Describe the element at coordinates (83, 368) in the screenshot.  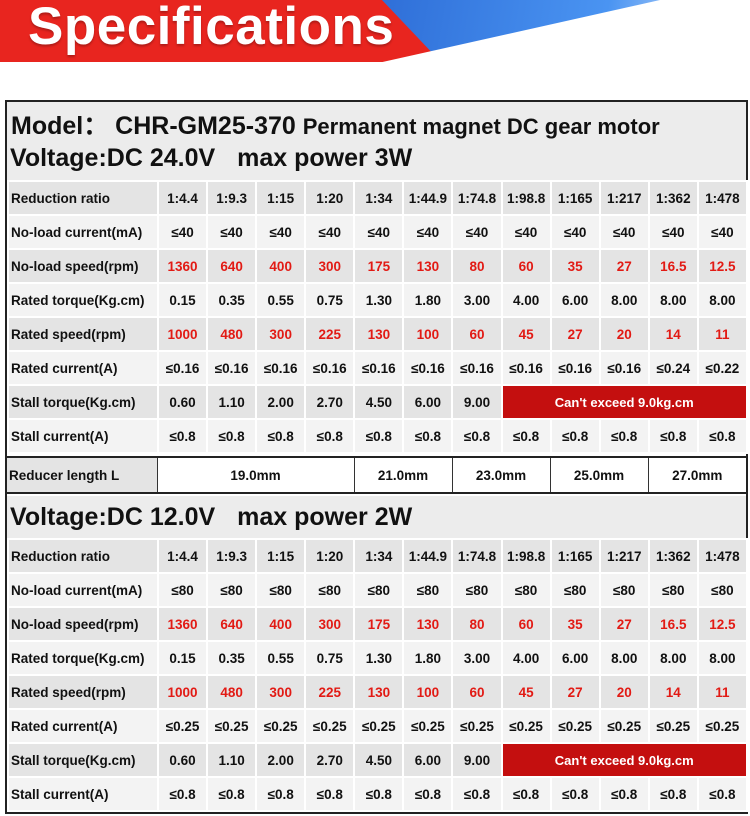
I see `spec-row-label: Rated current(A)` at that location.